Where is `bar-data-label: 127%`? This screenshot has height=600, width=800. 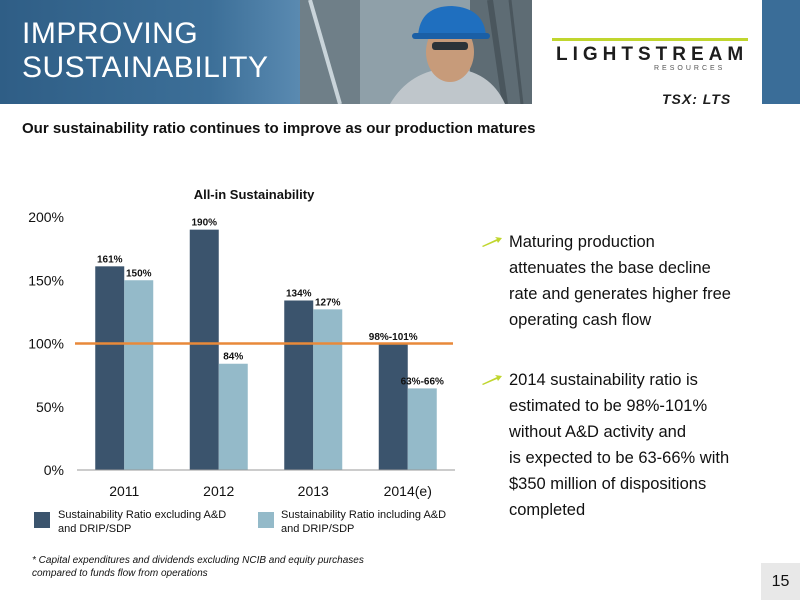 bar-data-label: 127% is located at coordinates (328, 302).